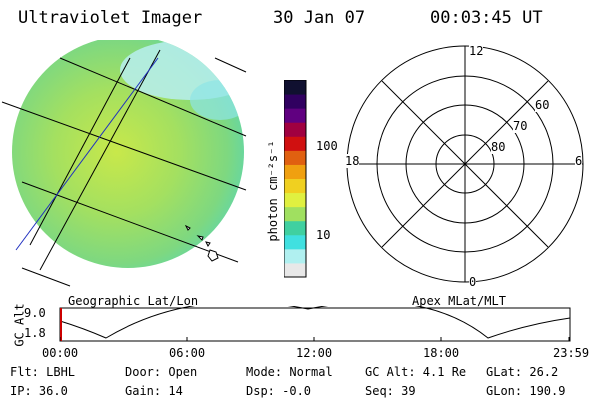 The height and width of the screenshot is (400, 600). I want to click on app-title: Ultraviolet Imager, so click(110, 18).